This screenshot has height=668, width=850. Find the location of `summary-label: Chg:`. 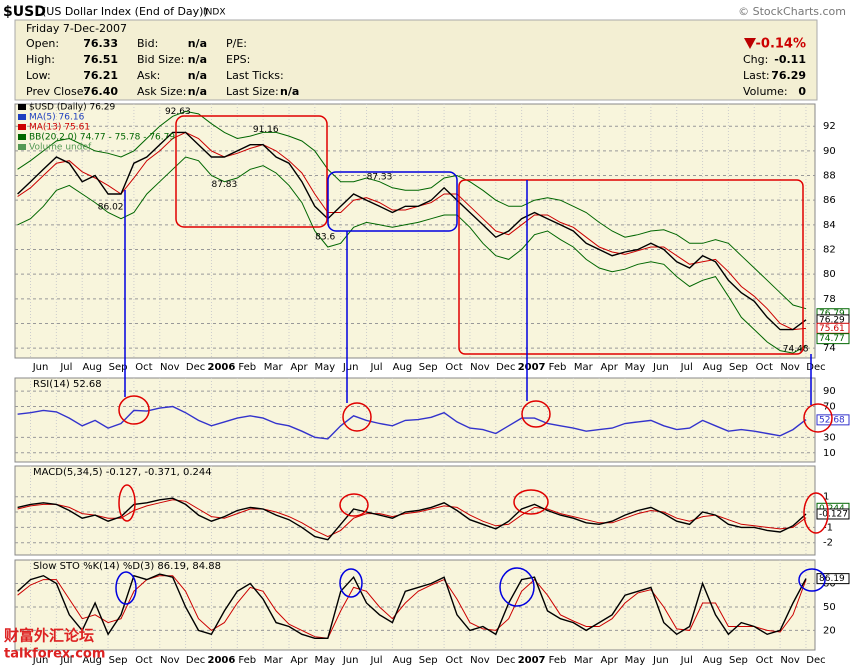

summary-label: Chg: is located at coordinates (755, 59).